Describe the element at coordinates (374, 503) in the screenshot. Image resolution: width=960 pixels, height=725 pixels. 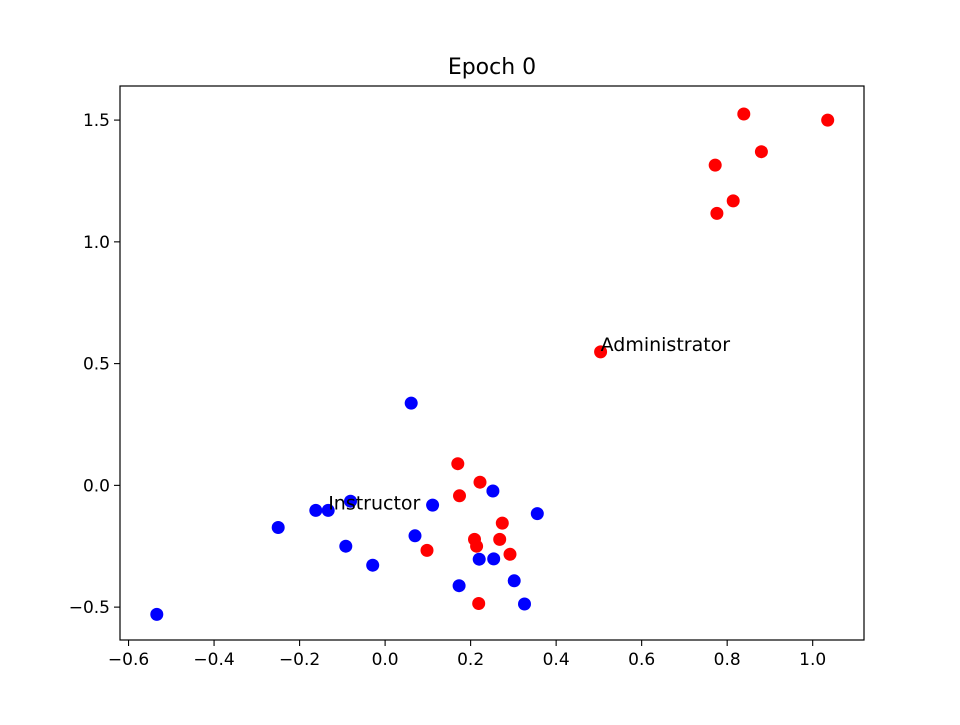
I see `annotation-label: Instructor` at that location.